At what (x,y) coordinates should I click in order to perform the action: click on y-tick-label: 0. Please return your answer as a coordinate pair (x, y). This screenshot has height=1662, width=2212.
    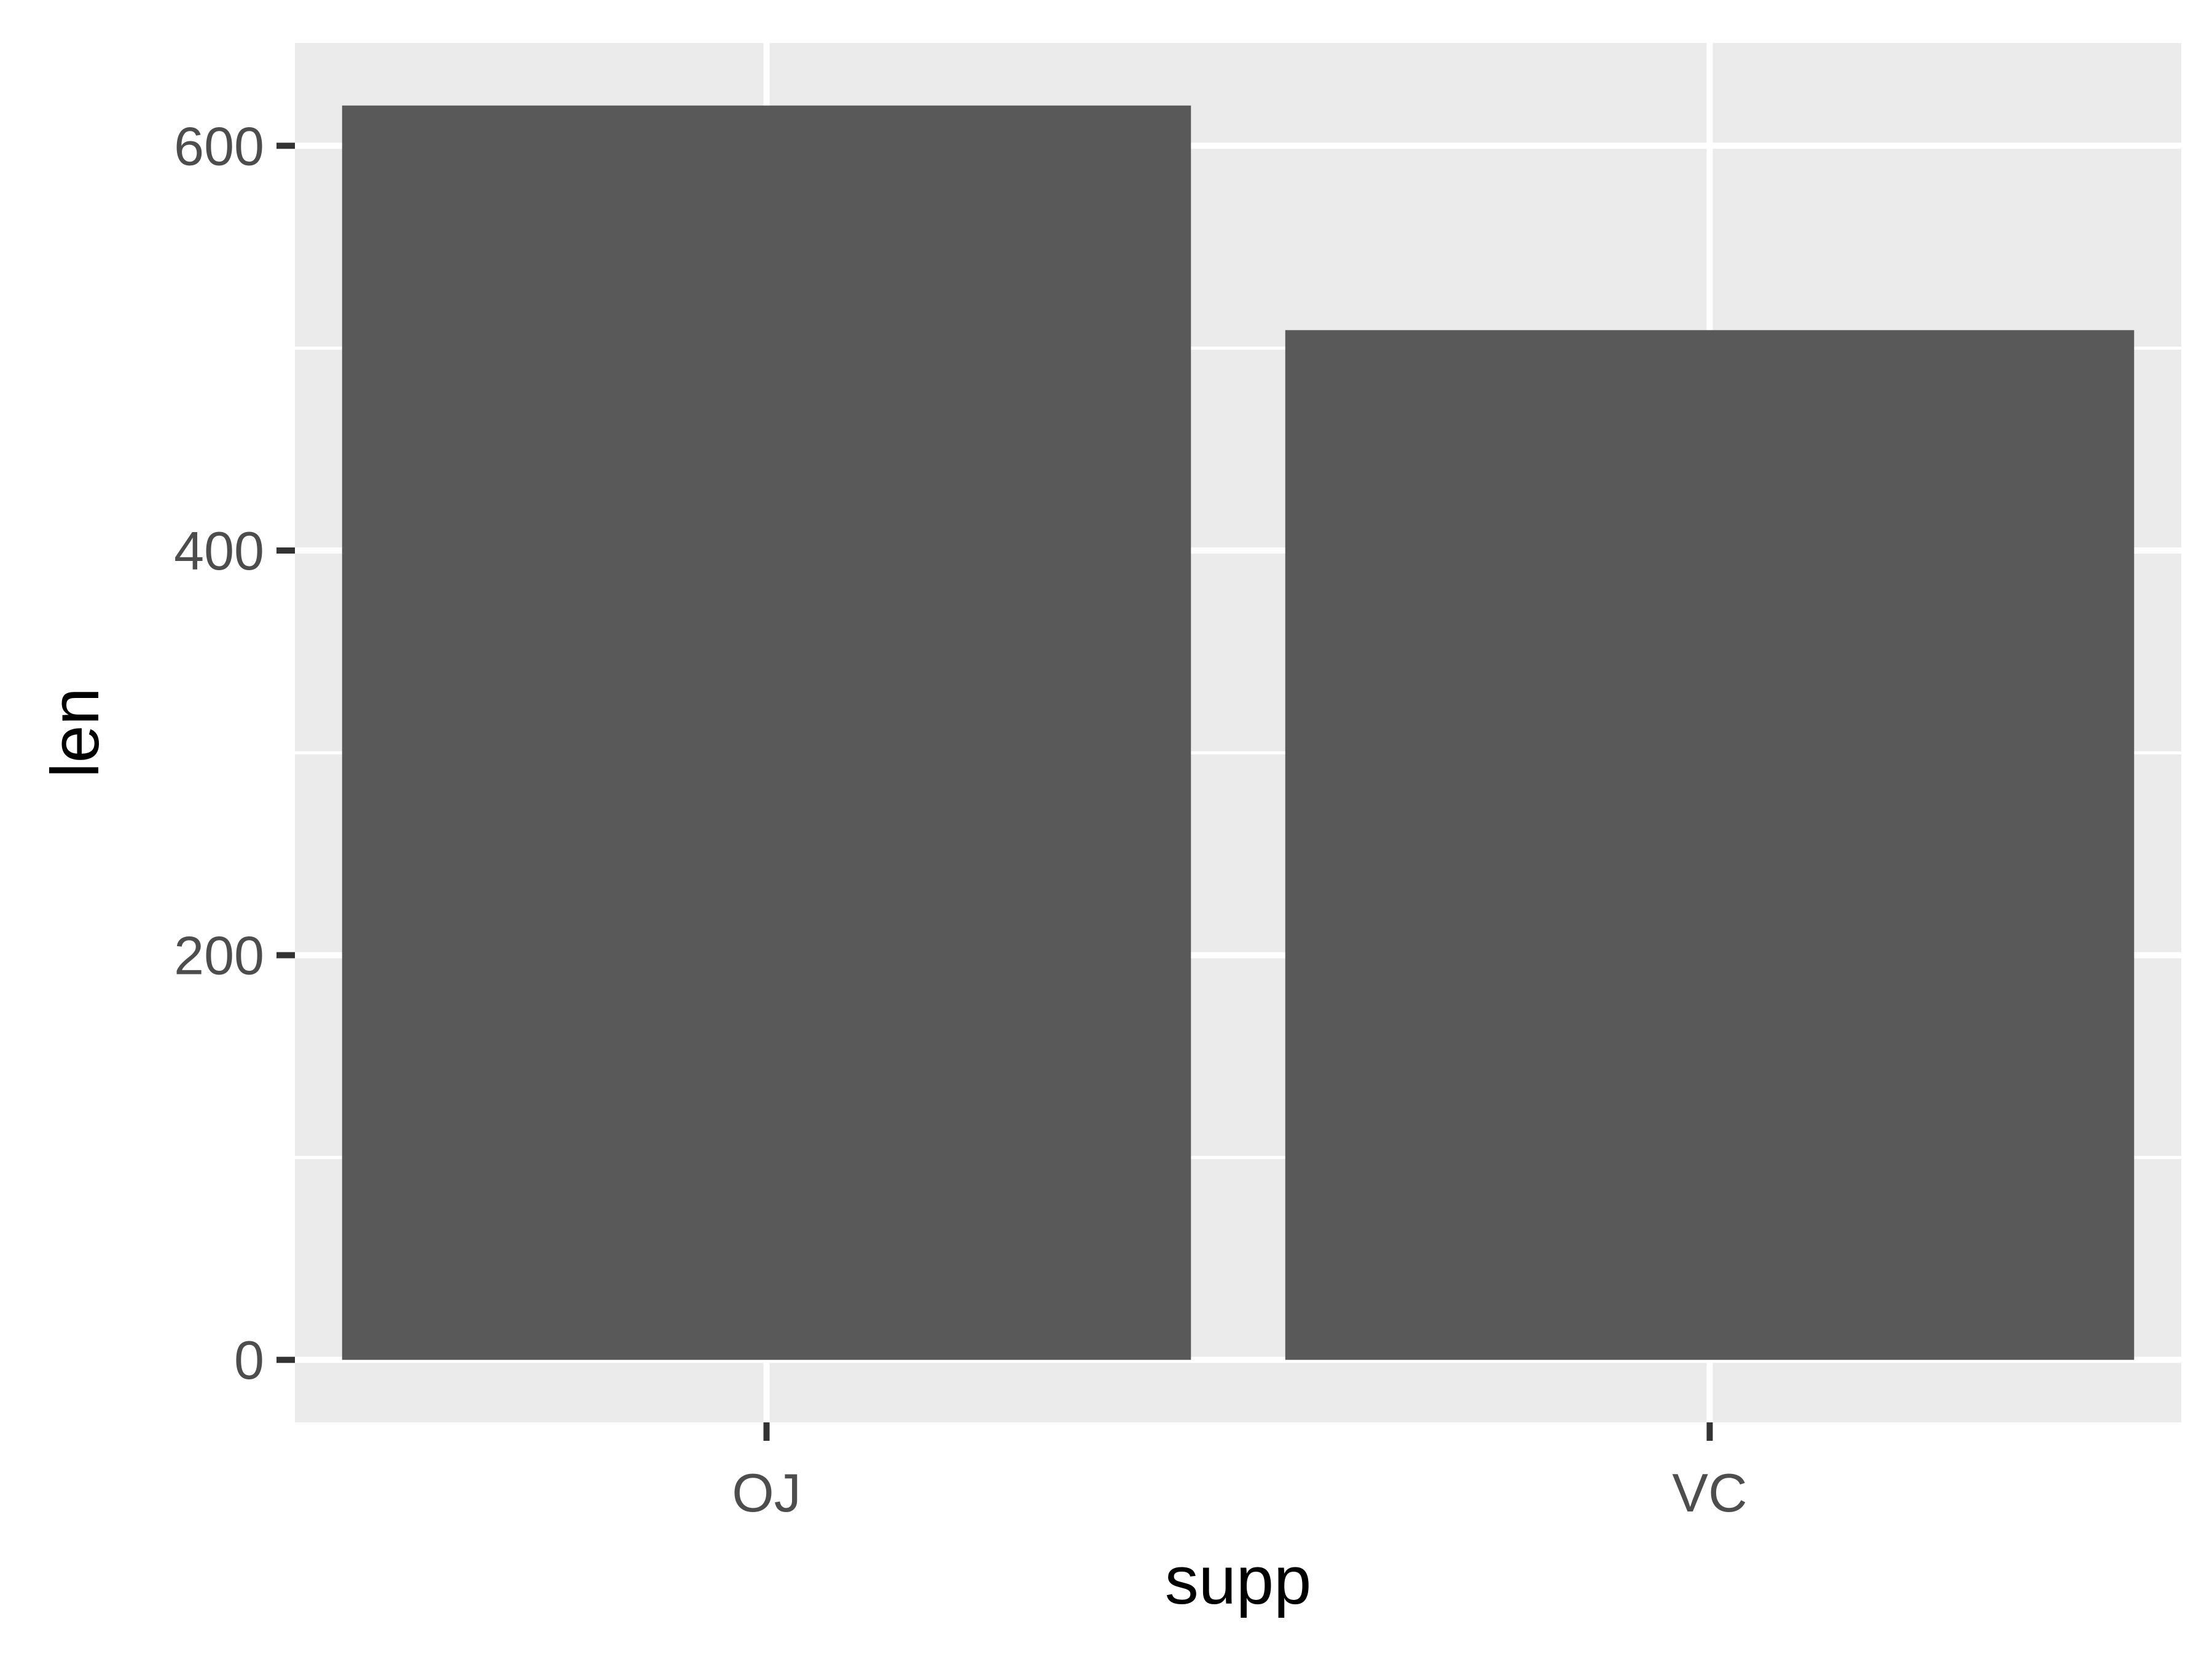
    Looking at the image, I should click on (249, 1360).